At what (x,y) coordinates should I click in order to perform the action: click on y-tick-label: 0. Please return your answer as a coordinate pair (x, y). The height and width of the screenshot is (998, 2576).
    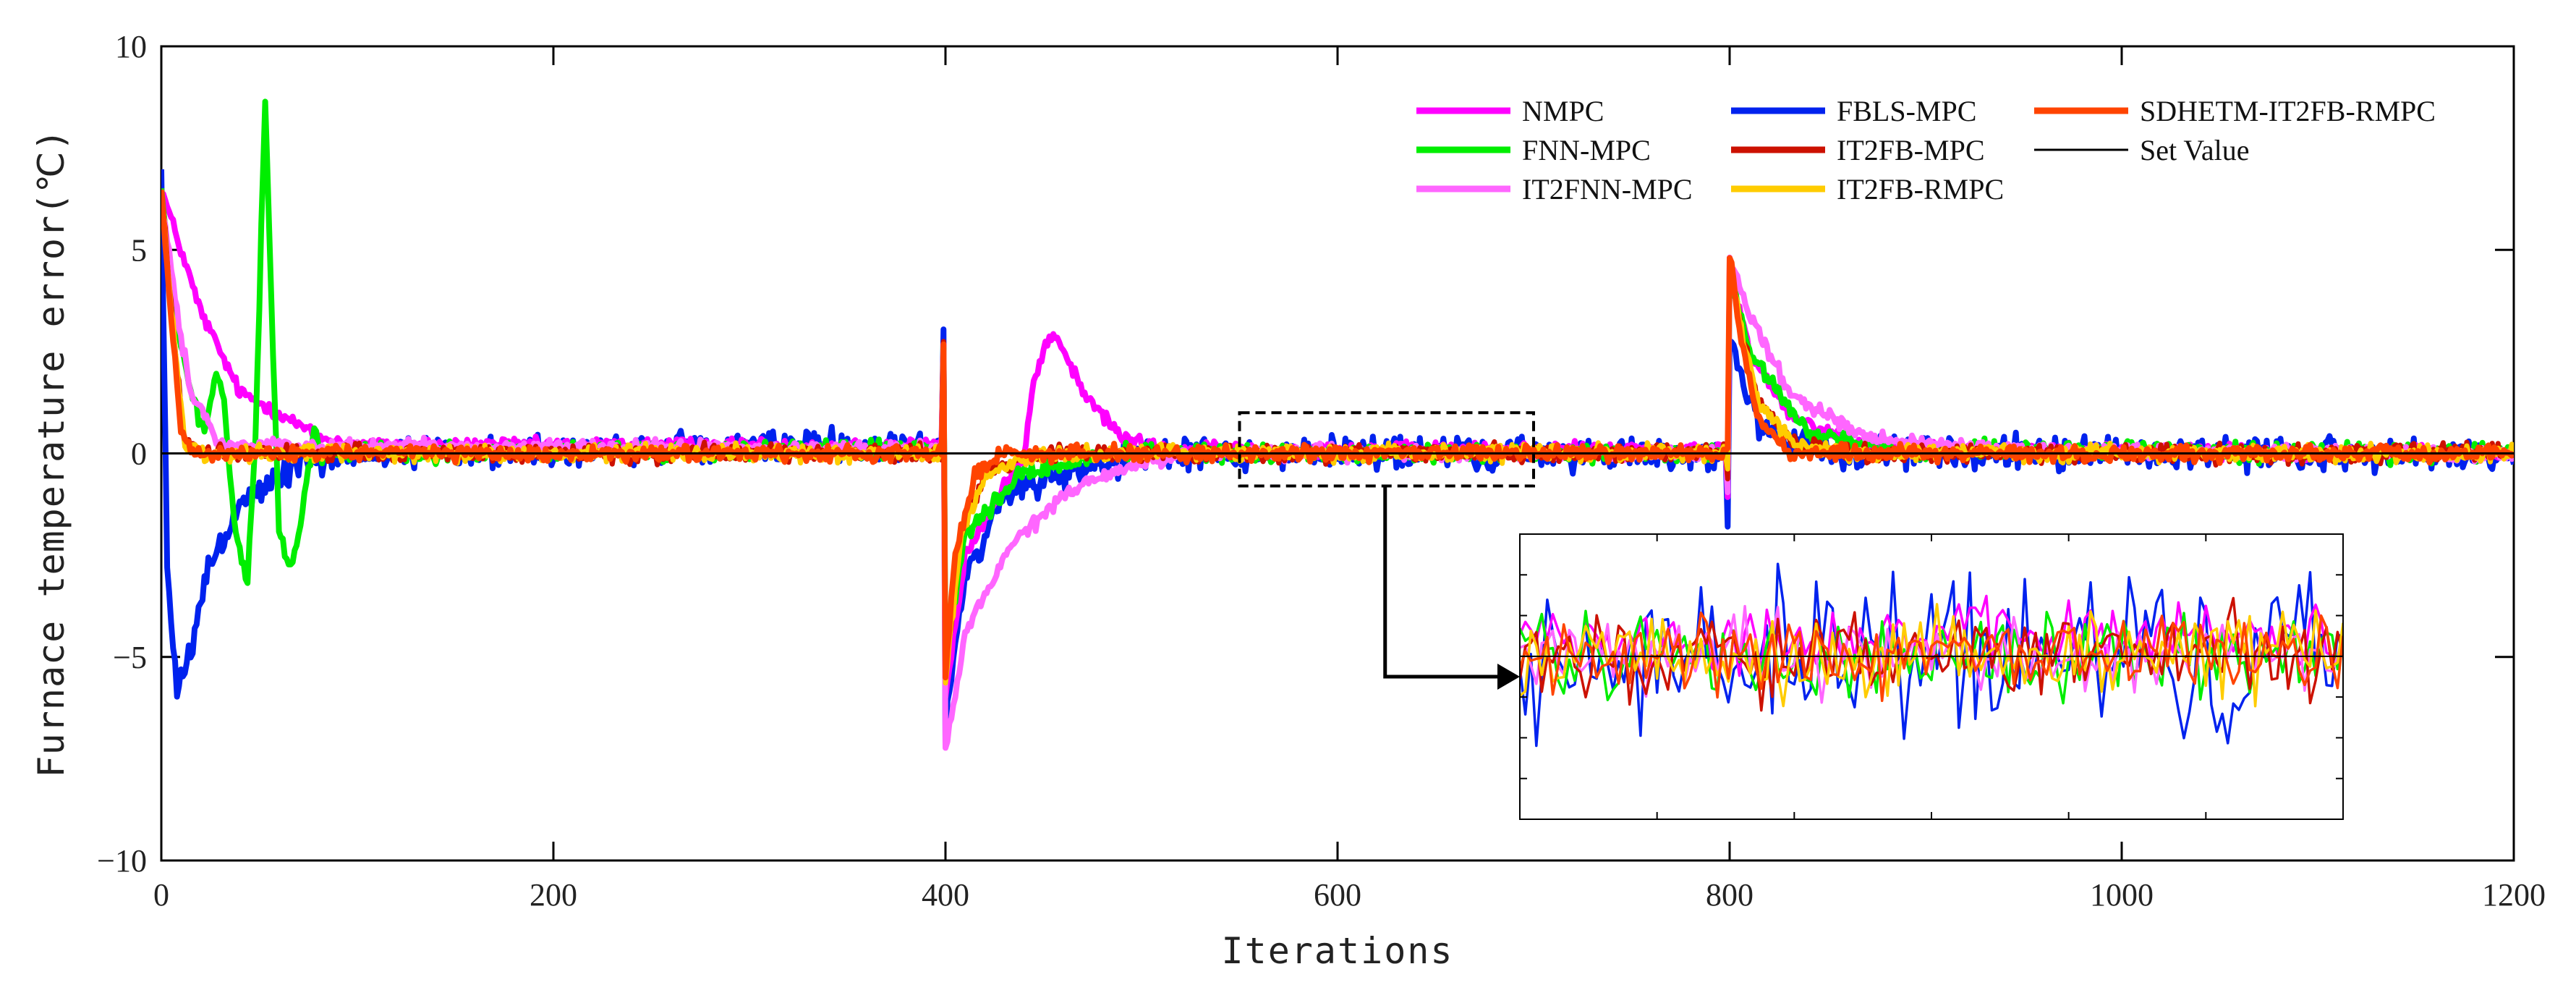
    Looking at the image, I should click on (139, 454).